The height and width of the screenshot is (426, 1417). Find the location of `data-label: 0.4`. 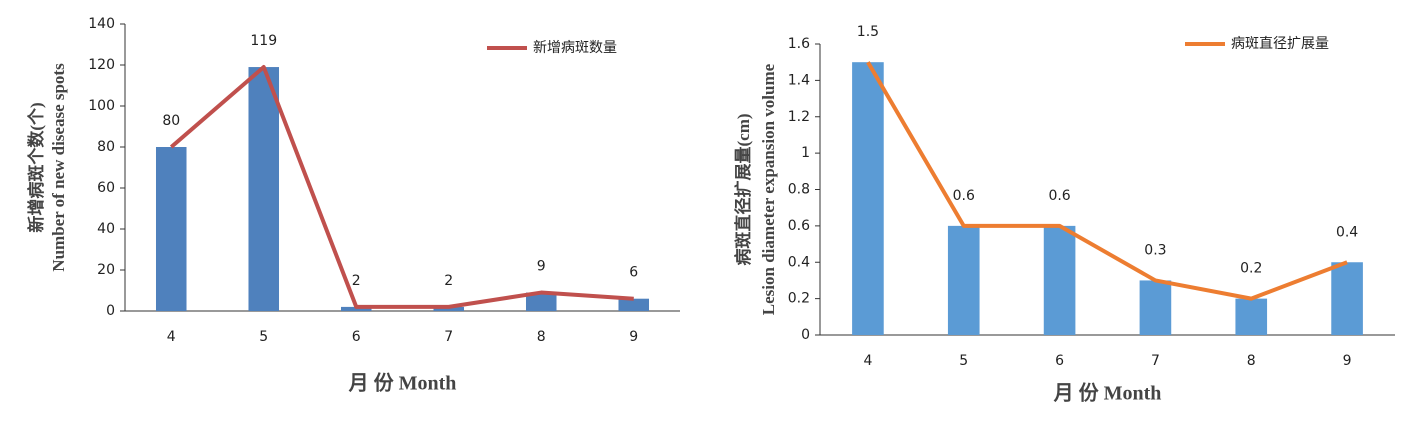

data-label: 0.4 is located at coordinates (1347, 232).